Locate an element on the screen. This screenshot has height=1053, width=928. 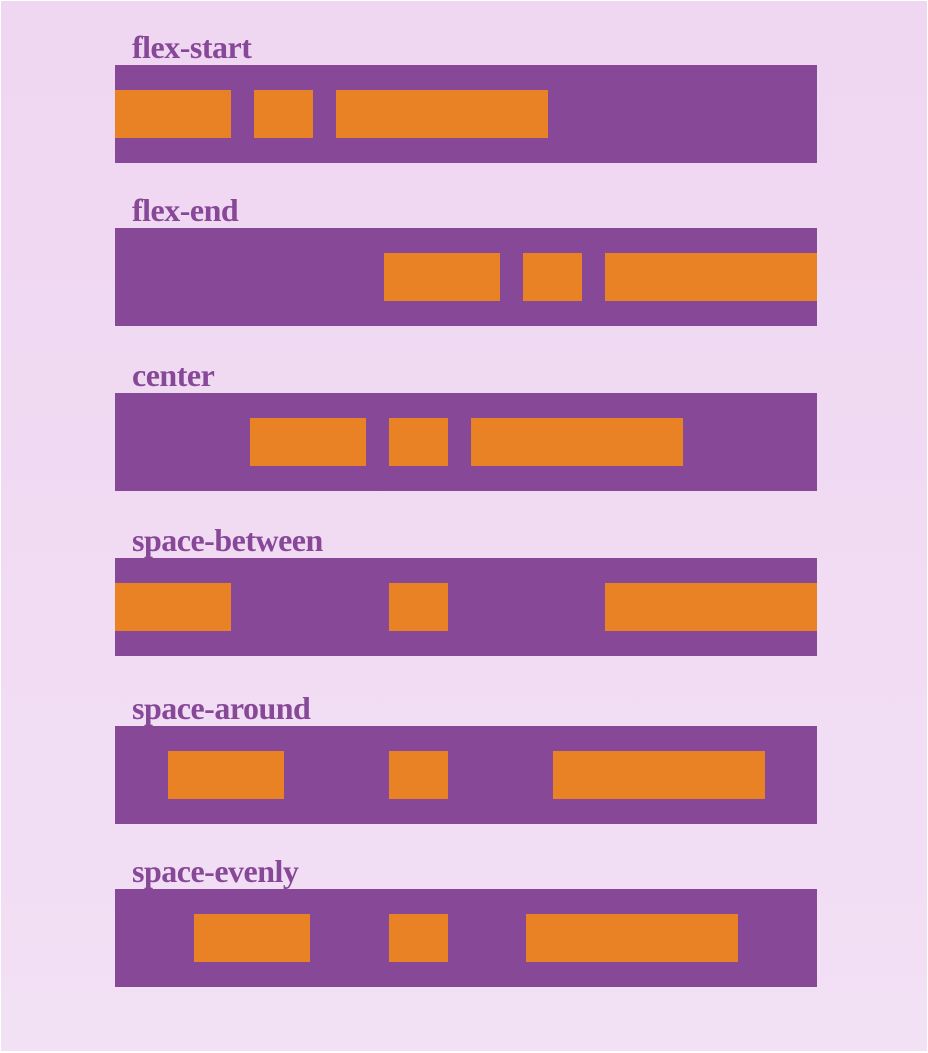
section-label: space-around is located at coordinates (221, 708).